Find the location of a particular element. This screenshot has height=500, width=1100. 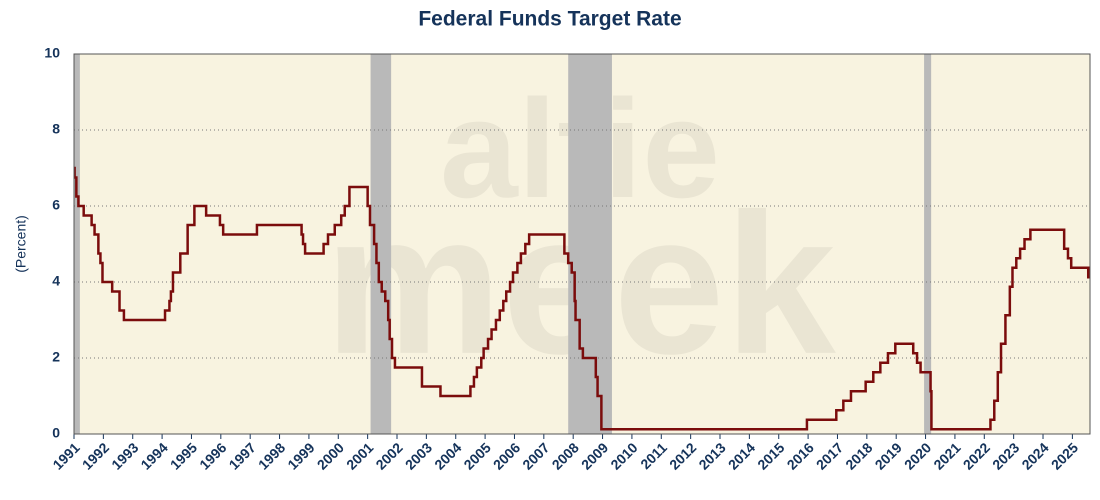

x-tick-label: 2013 is located at coordinates (711, 455).